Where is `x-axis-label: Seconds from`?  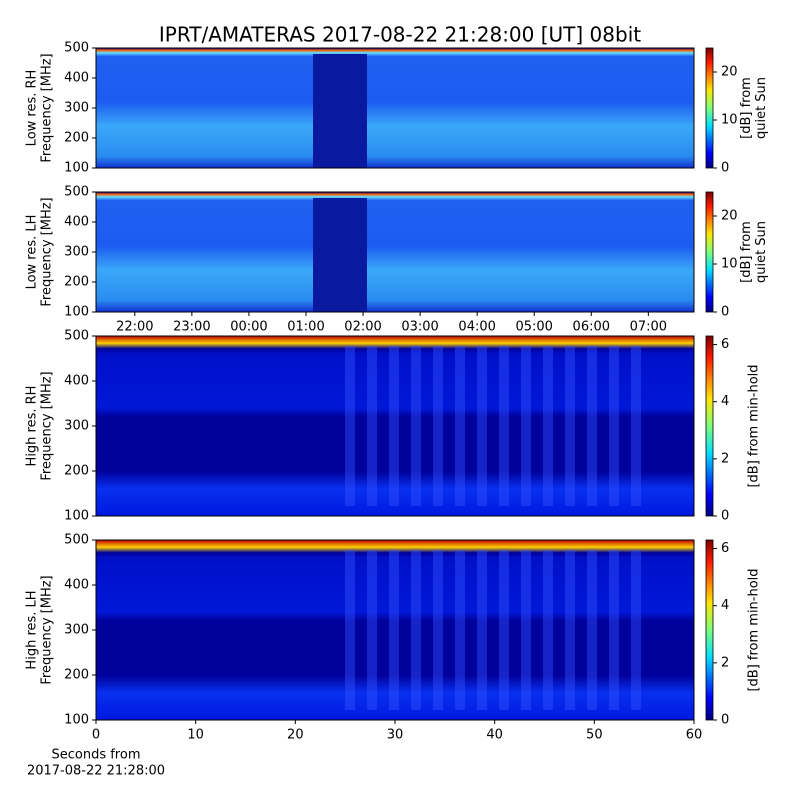 x-axis-label: Seconds from is located at coordinates (95, 755).